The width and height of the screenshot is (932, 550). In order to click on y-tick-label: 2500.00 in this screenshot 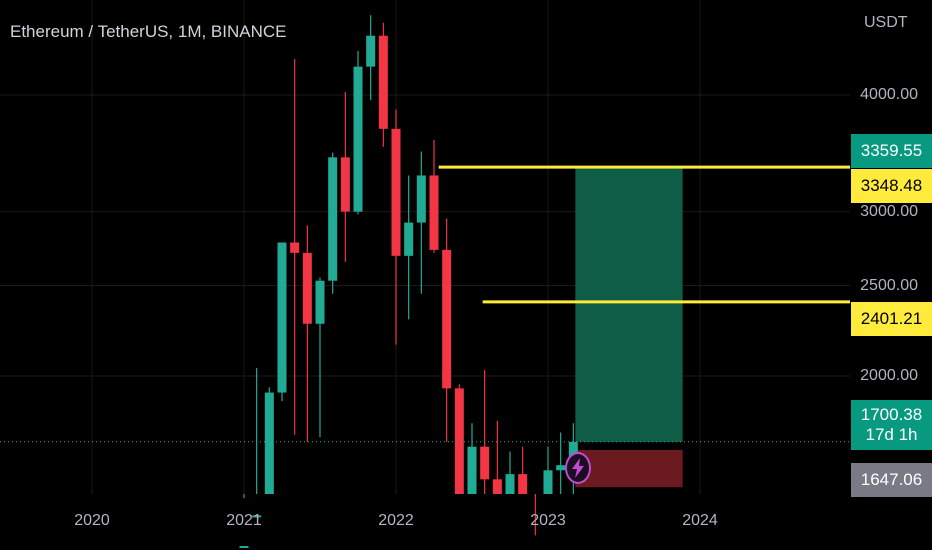, I will do `click(889, 285)`.